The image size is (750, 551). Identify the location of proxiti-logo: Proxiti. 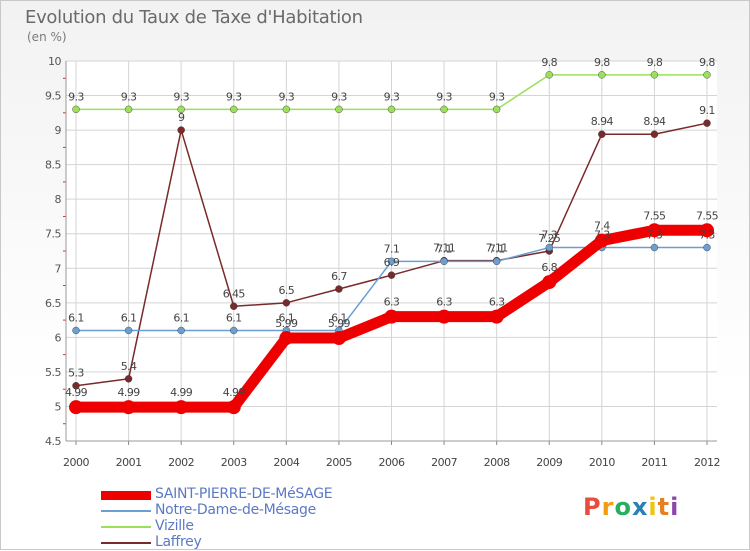
(631, 507).